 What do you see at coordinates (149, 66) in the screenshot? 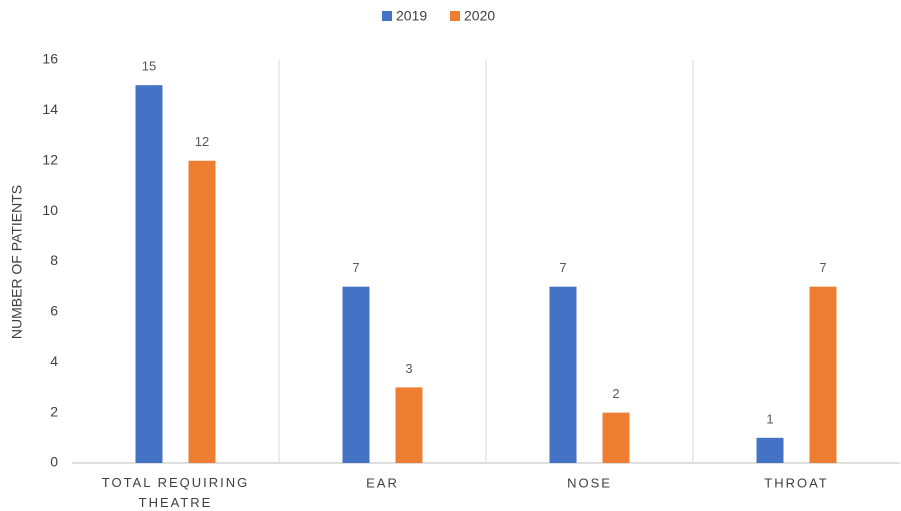
I see `value-label: 15` at bounding box center [149, 66].